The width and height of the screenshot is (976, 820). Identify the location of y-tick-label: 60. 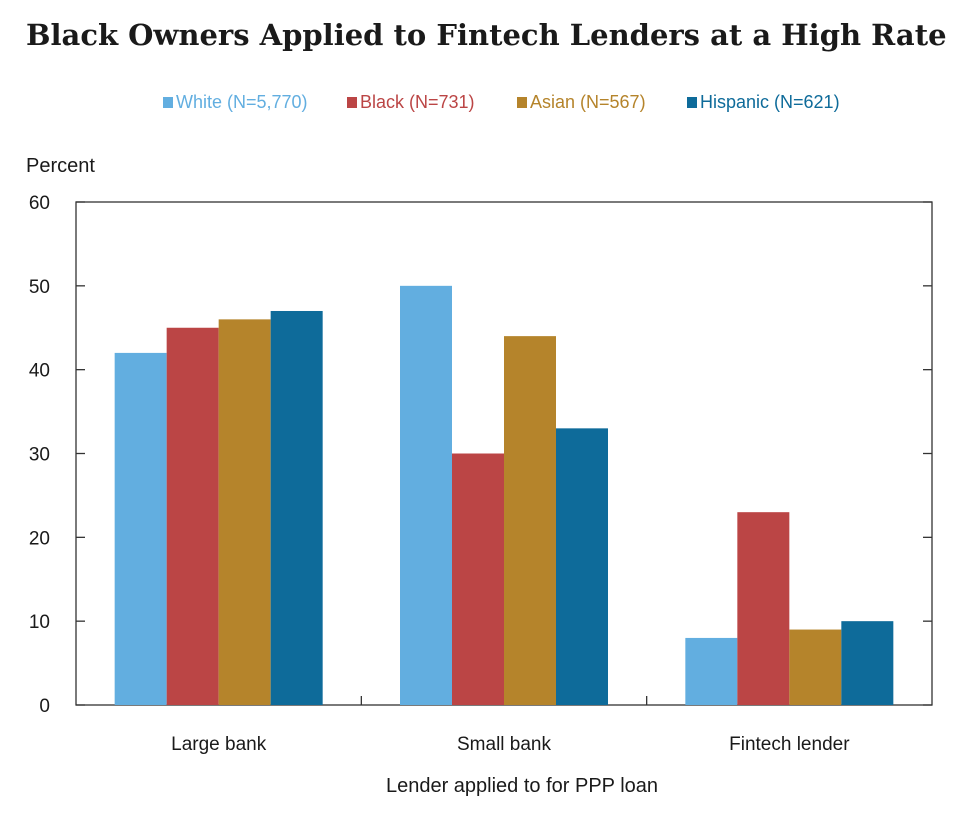
(39, 203).